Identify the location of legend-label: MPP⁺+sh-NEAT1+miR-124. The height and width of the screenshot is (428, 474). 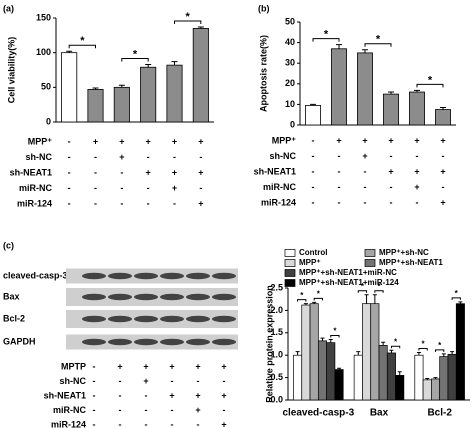
(349, 282).